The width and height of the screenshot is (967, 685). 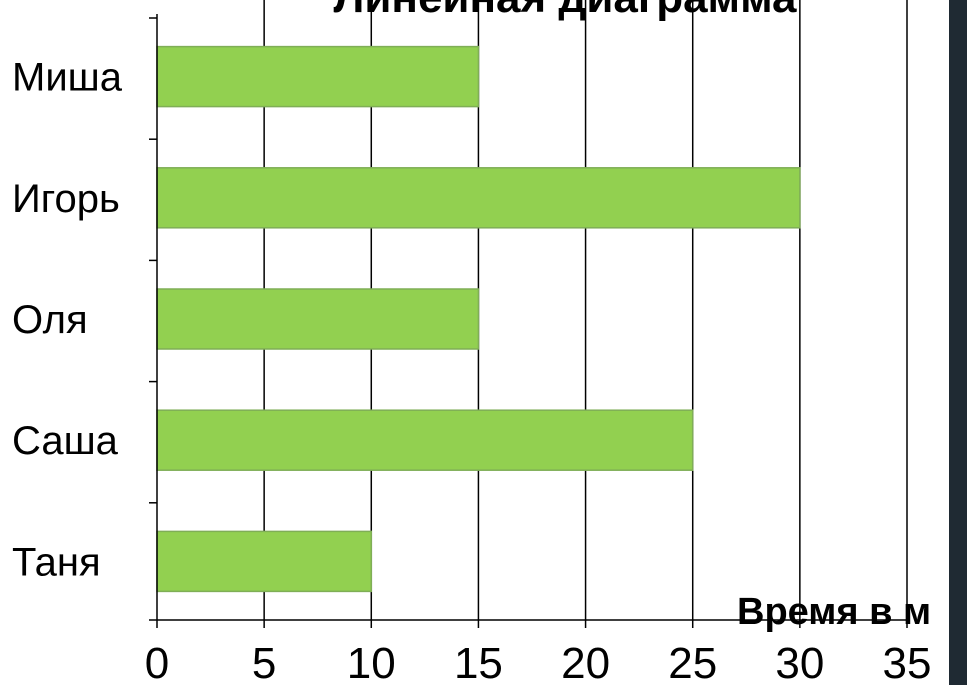 What do you see at coordinates (907, 662) in the screenshot?
I see `x-tick-label: 35` at bounding box center [907, 662].